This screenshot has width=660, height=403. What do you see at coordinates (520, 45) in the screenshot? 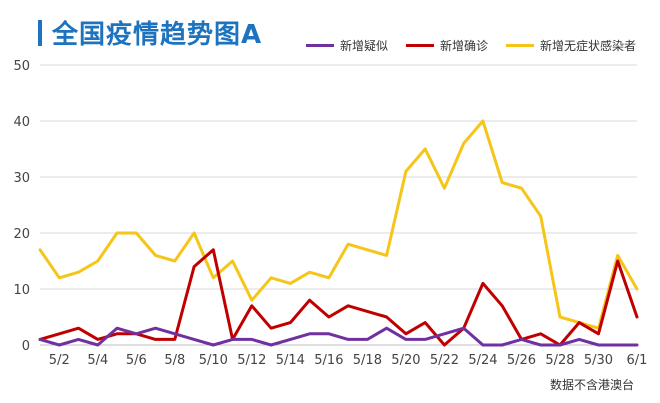
I see `legend-swatch-asymptomatic` at bounding box center [520, 45].